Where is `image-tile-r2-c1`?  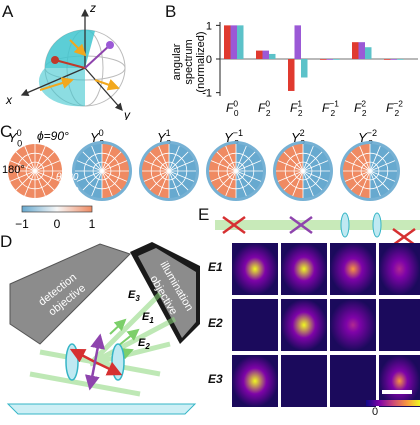 image-tile-r2-c1 is located at coordinates (304, 381).